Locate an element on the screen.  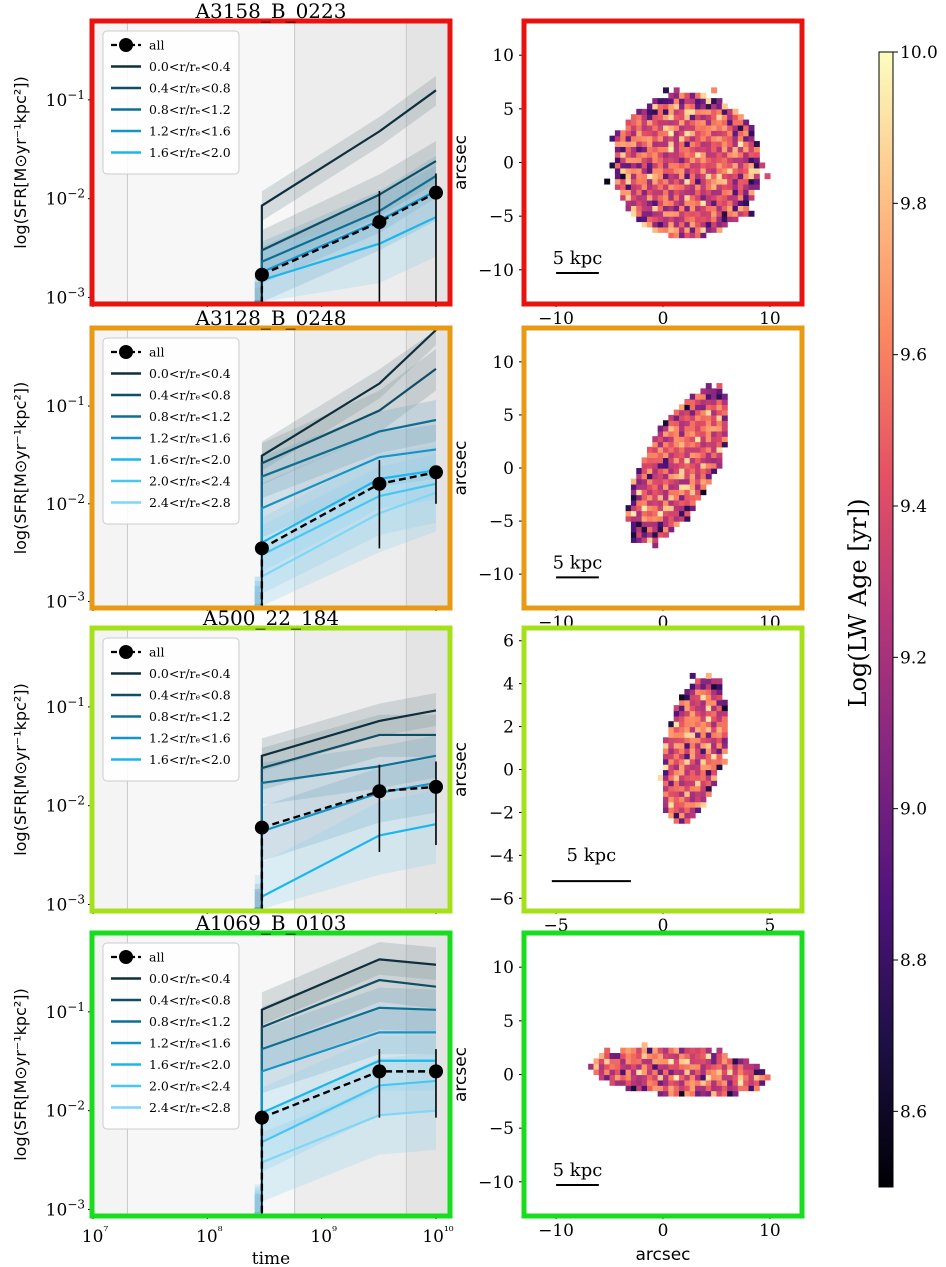
y-tick-label: 10−2 is located at coordinates (65, 198).